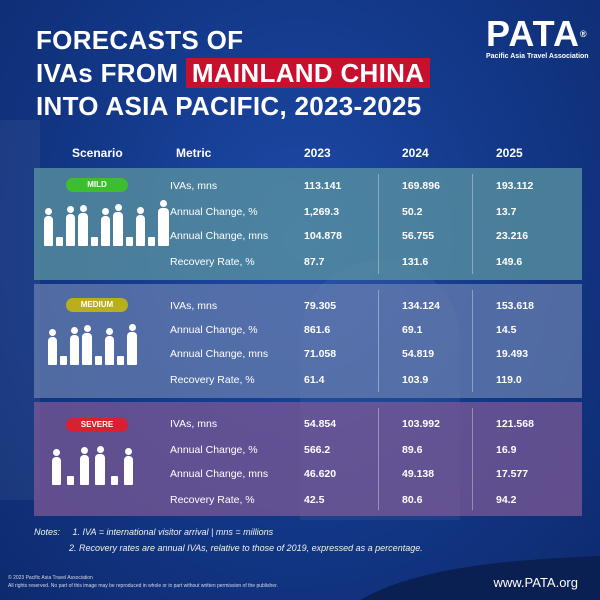 Image resolution: width=600 pixels, height=600 pixels. I want to click on scenario-badge-medium: MEDIUM, so click(97, 305).